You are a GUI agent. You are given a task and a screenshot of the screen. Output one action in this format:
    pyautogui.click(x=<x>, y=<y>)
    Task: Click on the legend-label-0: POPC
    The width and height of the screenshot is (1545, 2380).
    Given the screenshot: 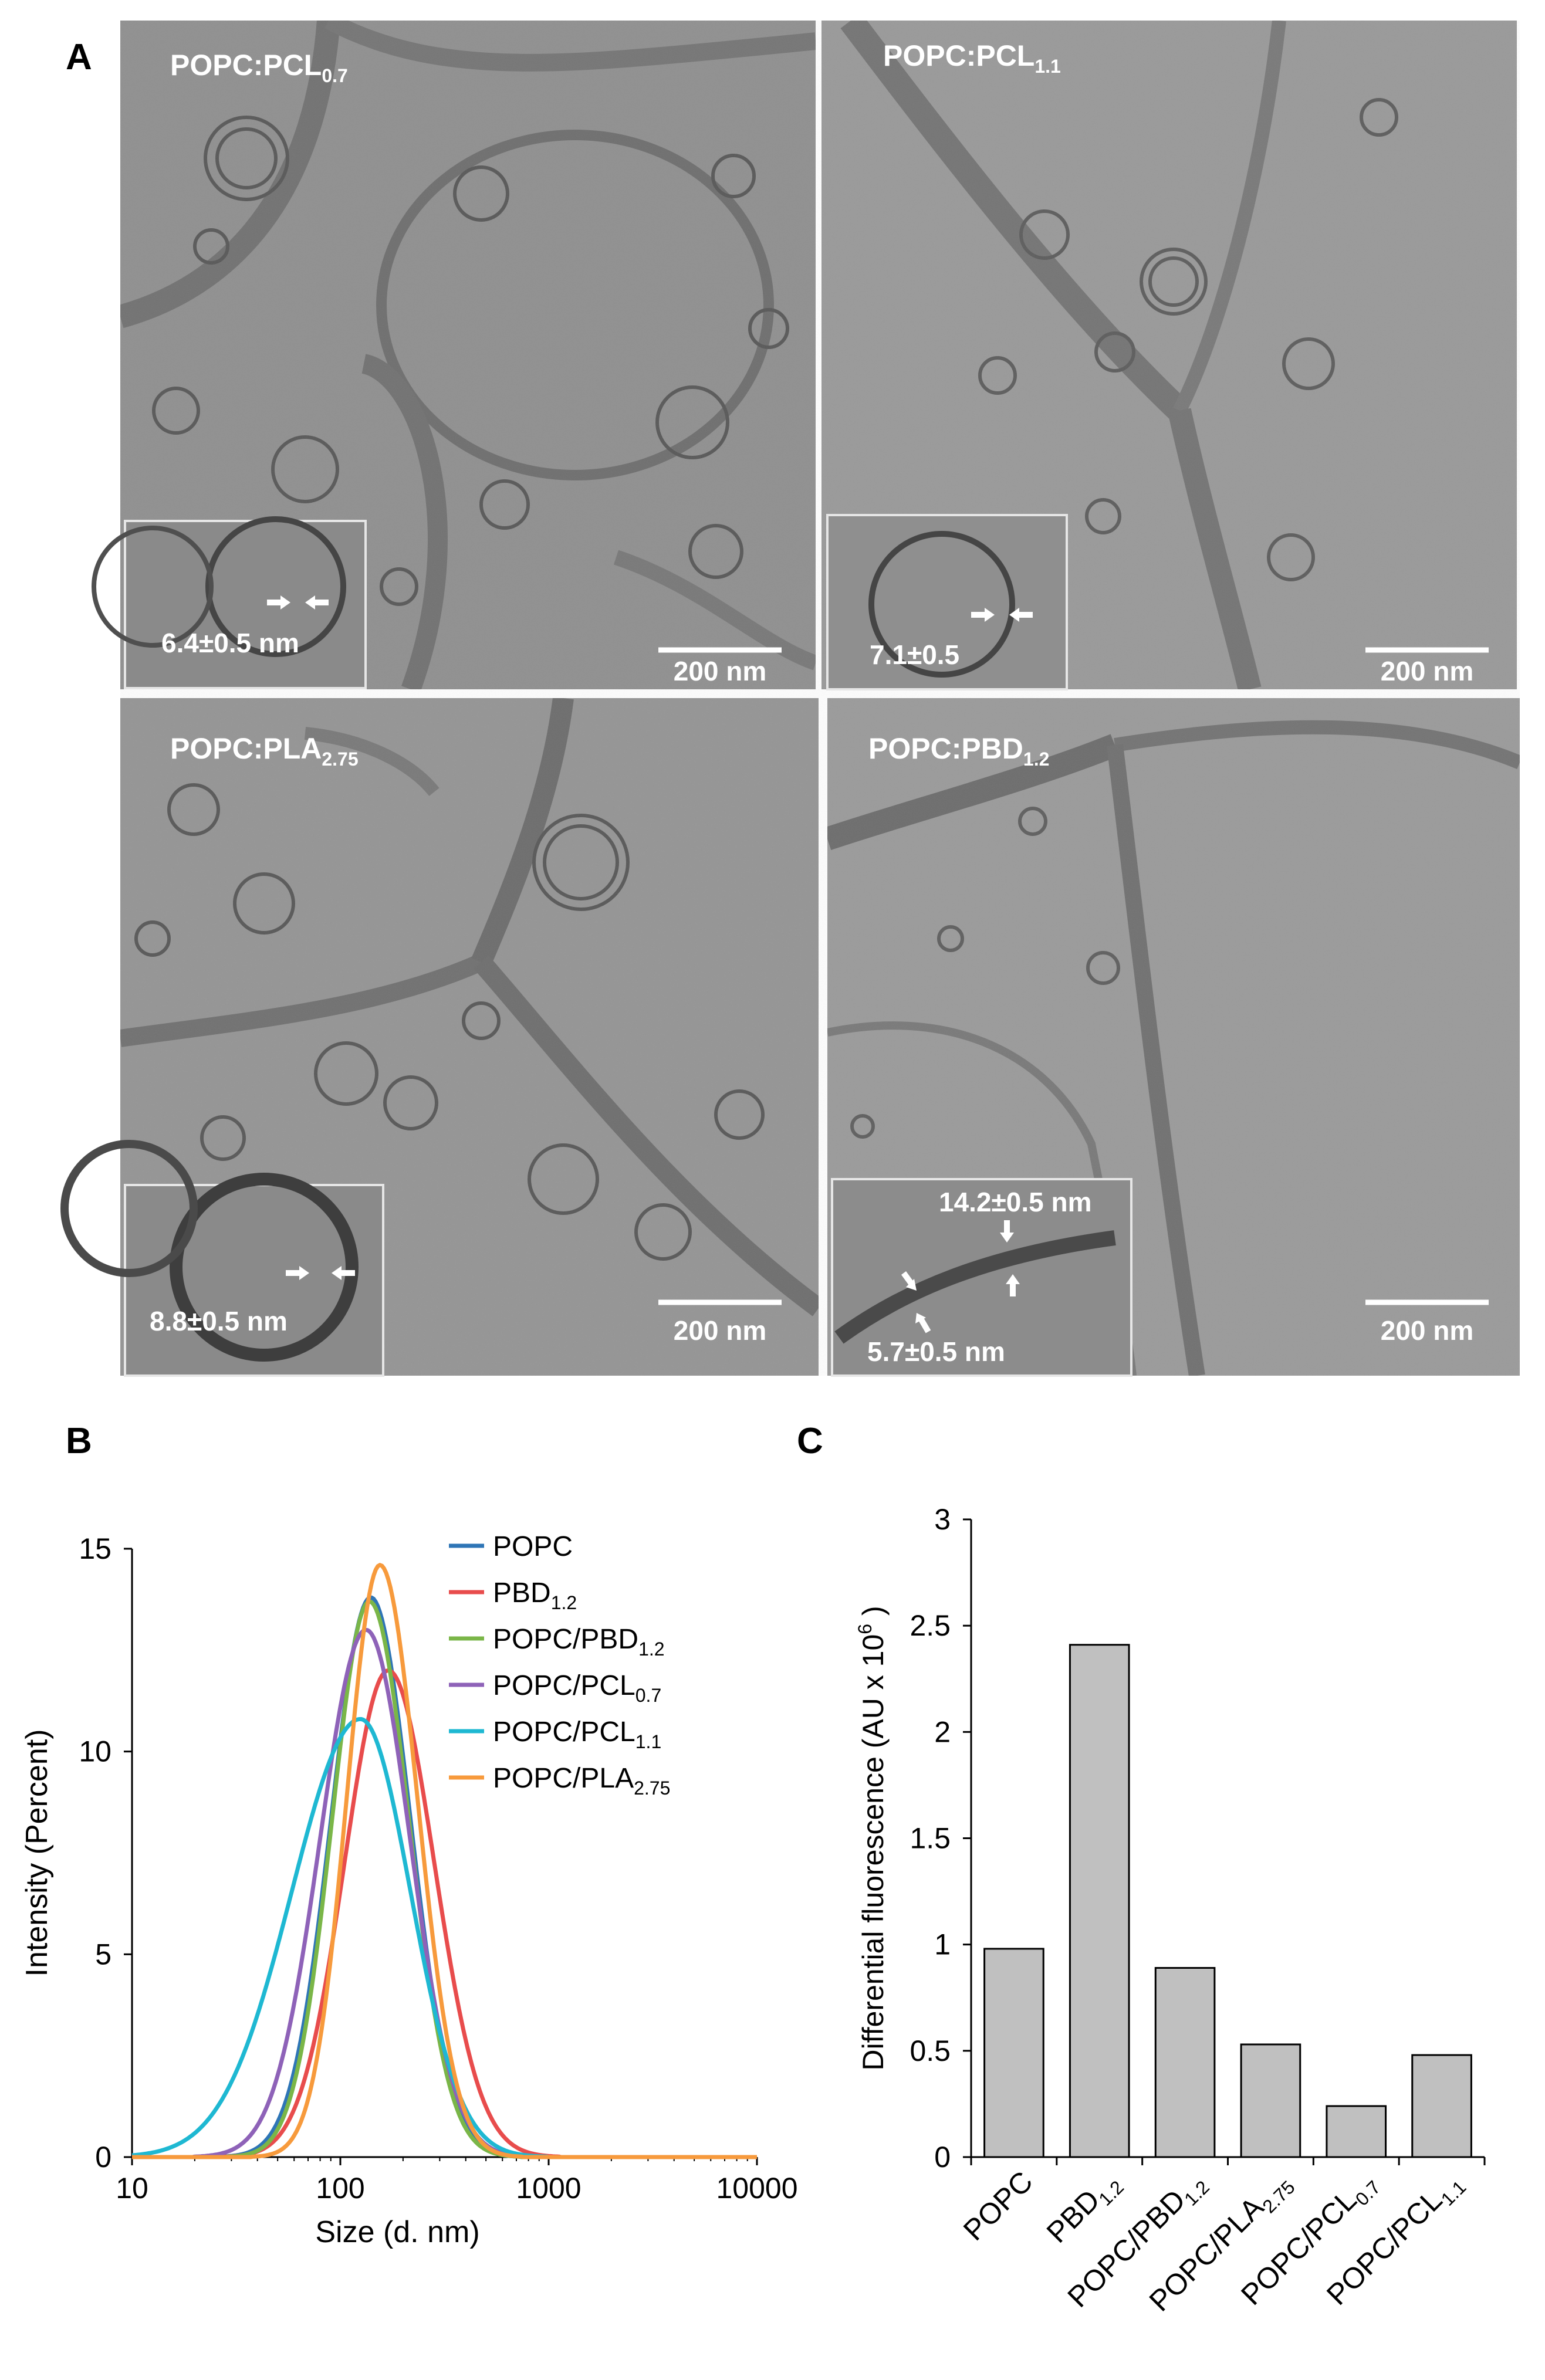 What is the action you would take?
    pyautogui.click(x=533, y=1546)
    